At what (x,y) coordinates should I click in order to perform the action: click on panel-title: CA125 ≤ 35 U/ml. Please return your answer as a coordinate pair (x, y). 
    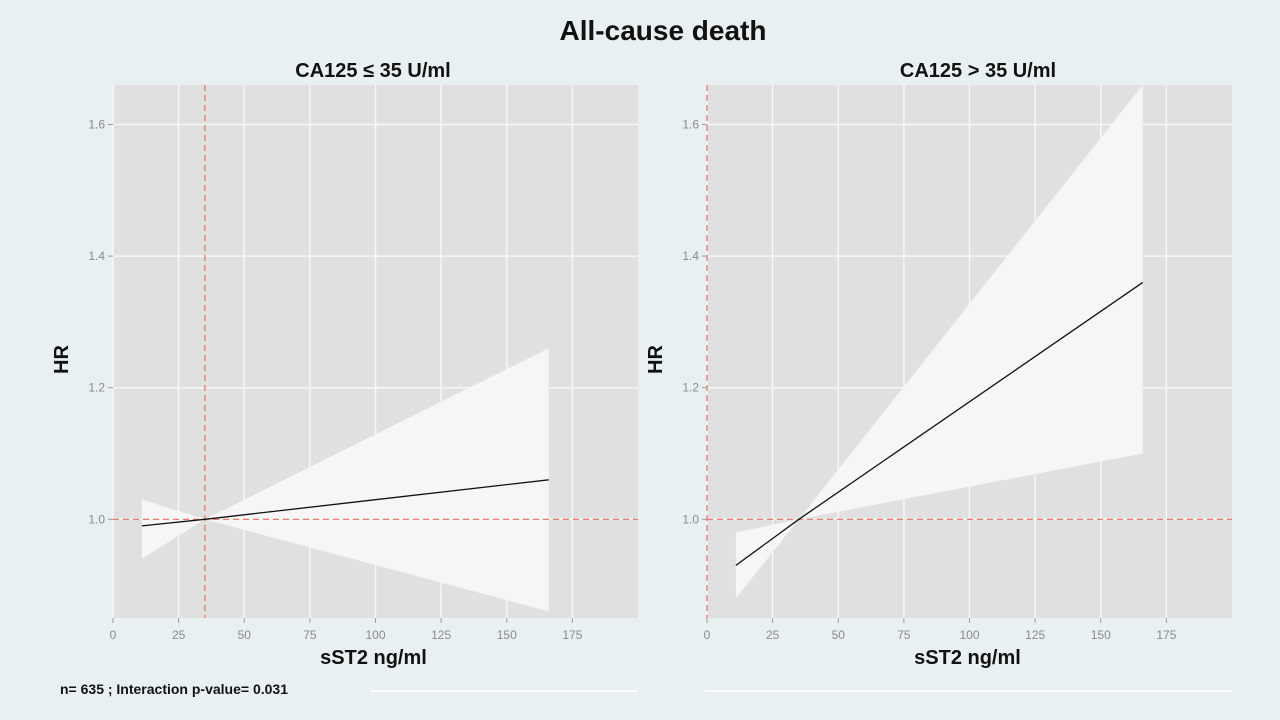
    Looking at the image, I should click on (373, 71).